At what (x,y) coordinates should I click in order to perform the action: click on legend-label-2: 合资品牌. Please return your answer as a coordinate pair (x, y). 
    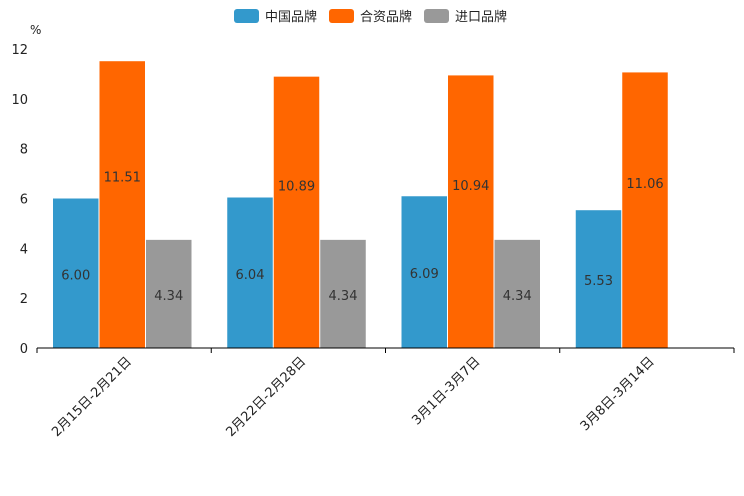
    Looking at the image, I should click on (386, 17).